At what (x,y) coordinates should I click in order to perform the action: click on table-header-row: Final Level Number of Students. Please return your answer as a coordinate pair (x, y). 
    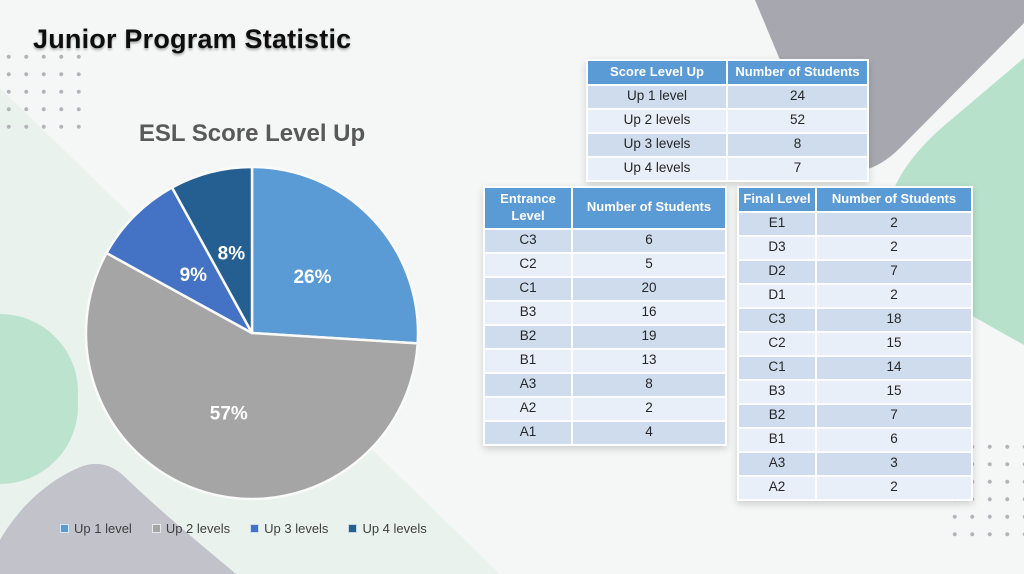
    Looking at the image, I should click on (855, 199).